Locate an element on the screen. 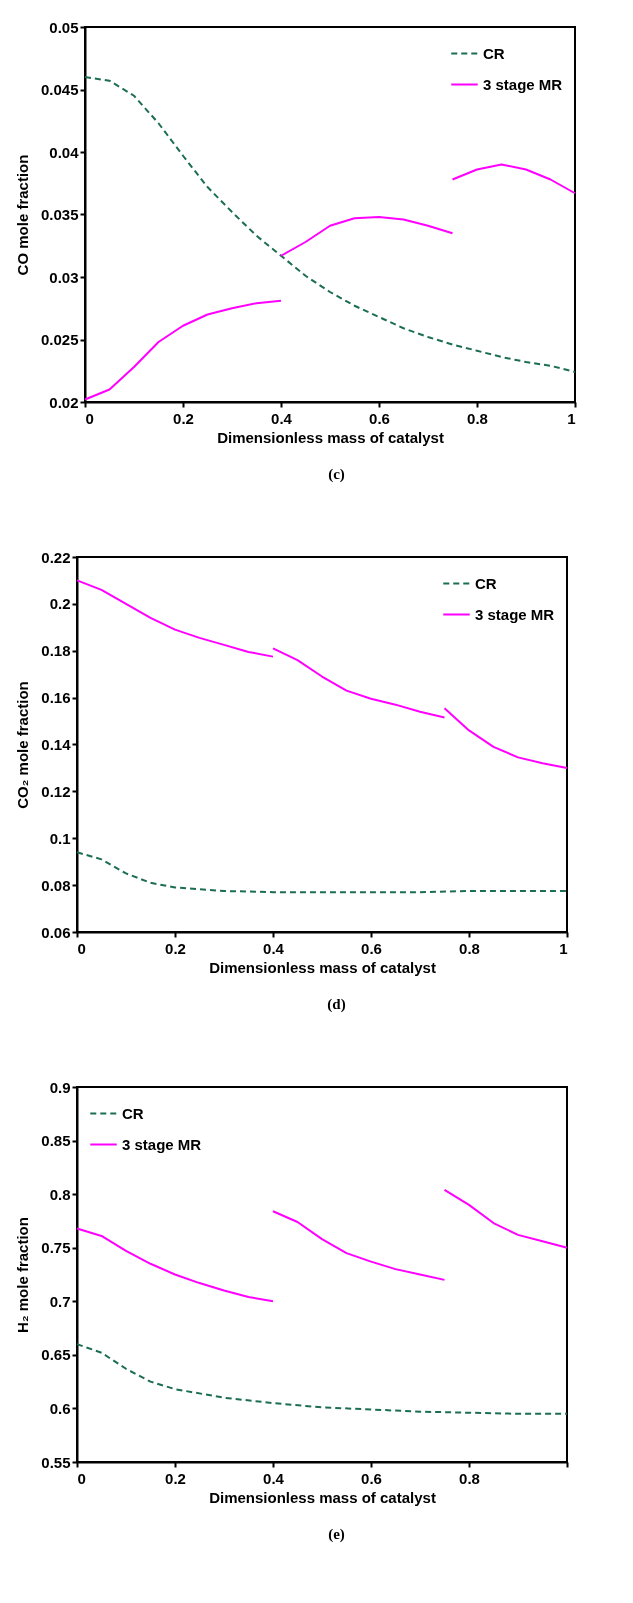  y-tick-label: 0.6 is located at coordinates (60, 1408).